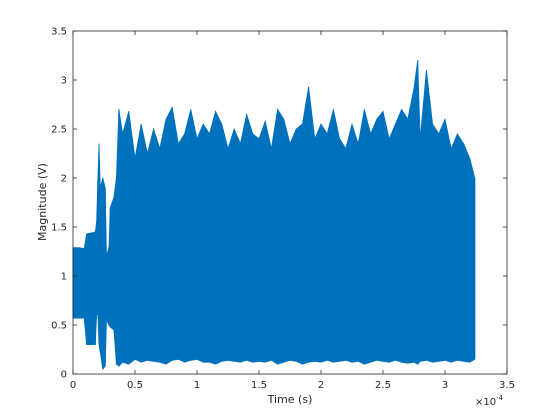 This screenshot has height=420, width=560. What do you see at coordinates (59, 228) in the screenshot?
I see `y-tick-label: 1.5` at bounding box center [59, 228].